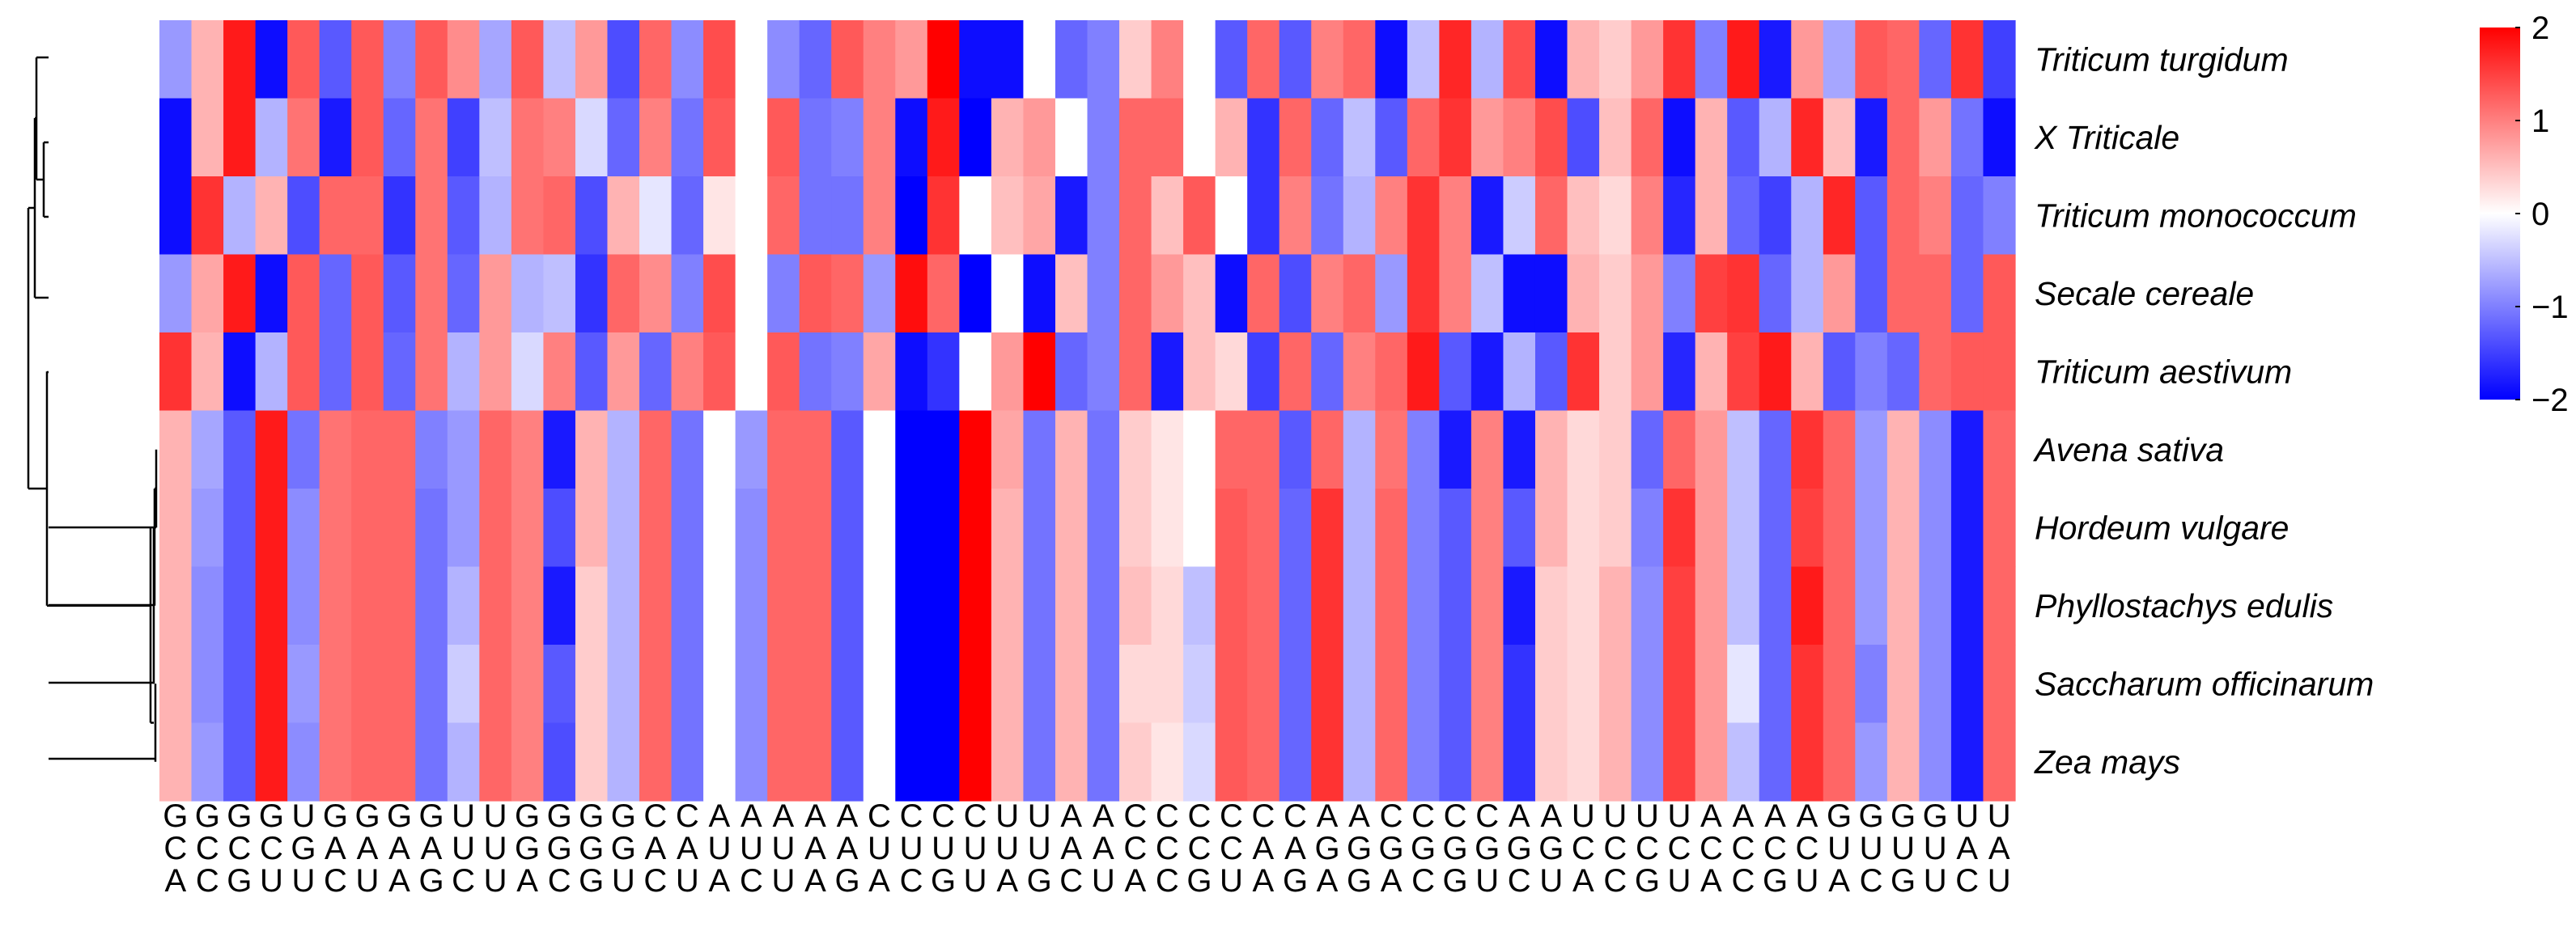  Describe the element at coordinates (2196, 216) in the screenshot. I see `row-label: Triticum monococcum` at that location.